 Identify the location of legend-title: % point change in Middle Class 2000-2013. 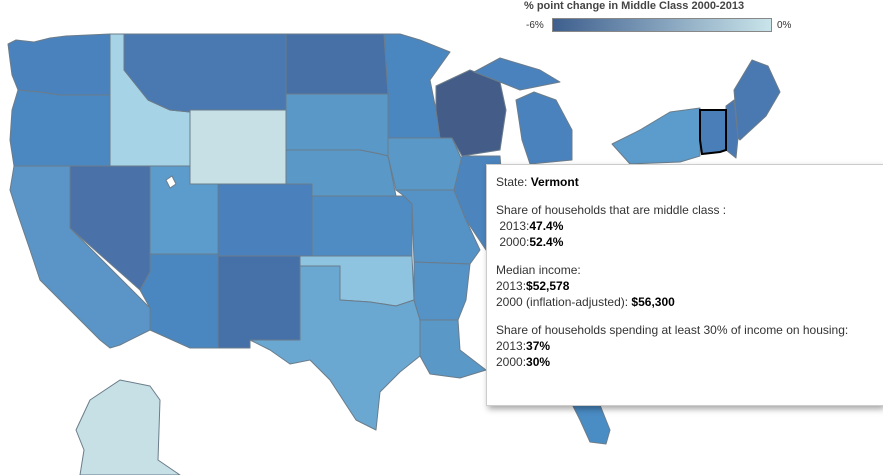
(634, 6).